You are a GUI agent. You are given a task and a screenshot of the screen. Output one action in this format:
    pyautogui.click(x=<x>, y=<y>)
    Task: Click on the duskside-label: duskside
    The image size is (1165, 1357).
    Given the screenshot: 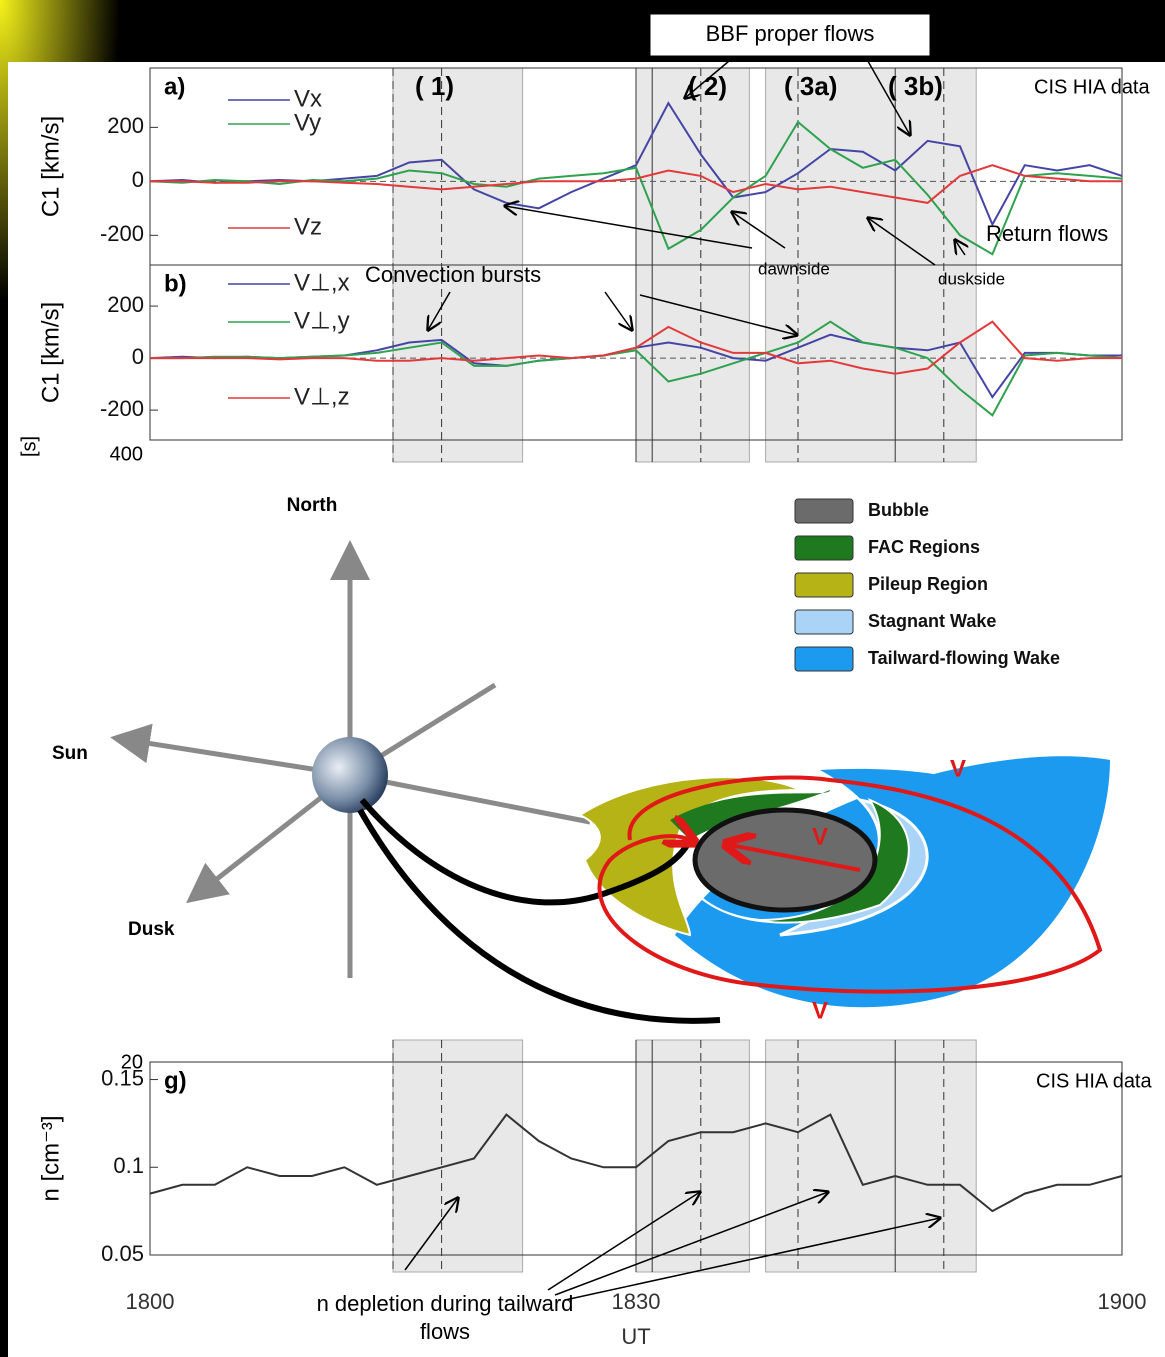 What is the action you would take?
    pyautogui.click(x=971, y=278)
    